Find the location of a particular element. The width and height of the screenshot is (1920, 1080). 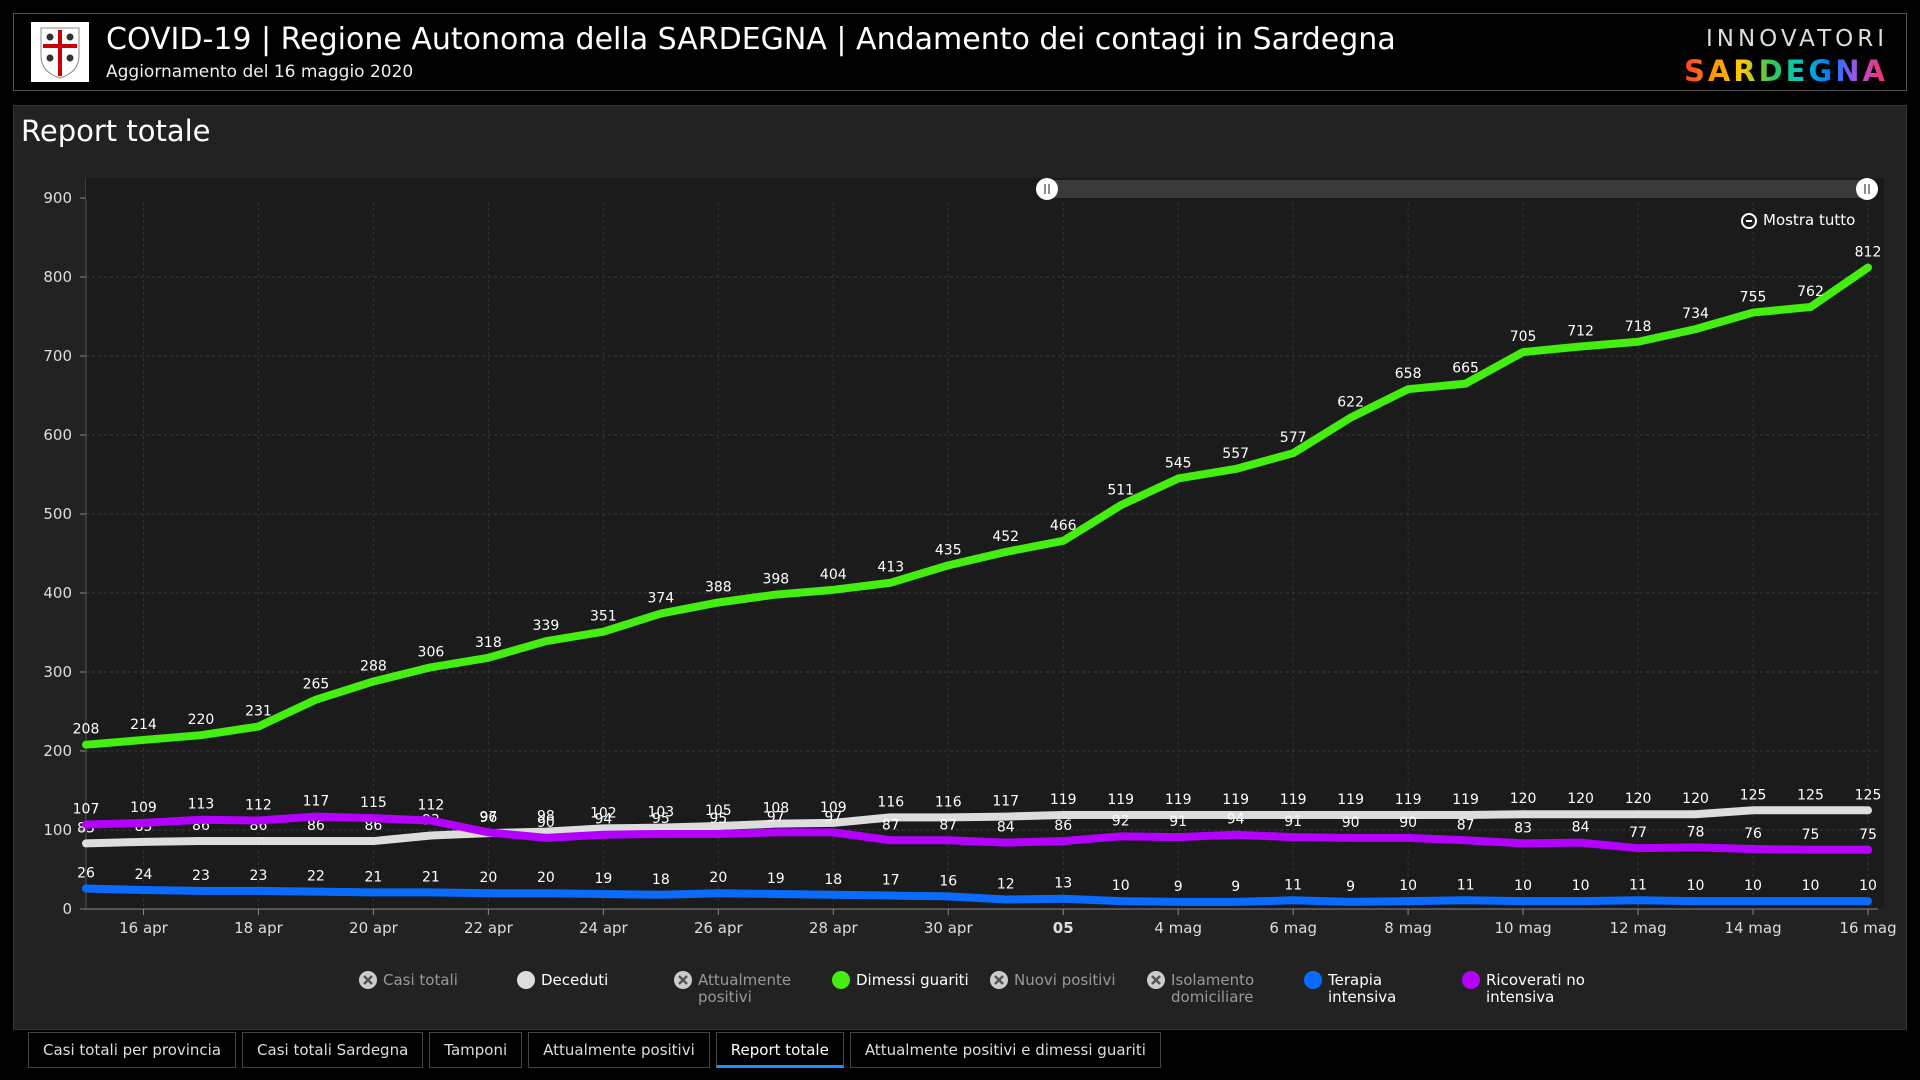

tab-casi-totali-provincia: Casi totali per provincia is located at coordinates (132, 1050).